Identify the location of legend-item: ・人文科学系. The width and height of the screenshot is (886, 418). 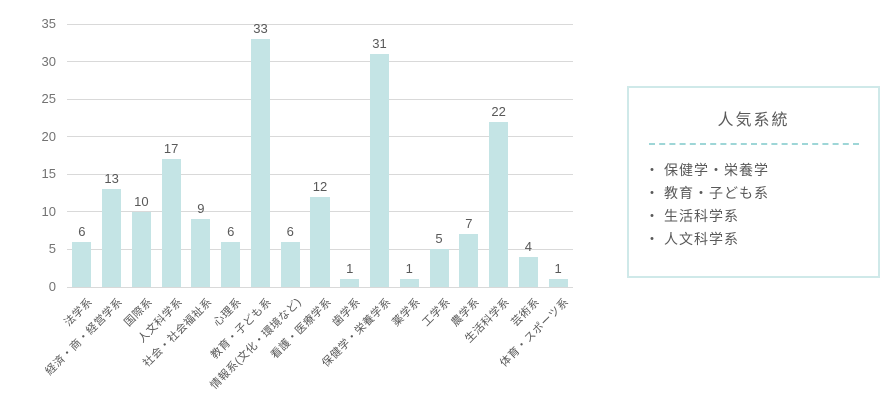
(761, 239).